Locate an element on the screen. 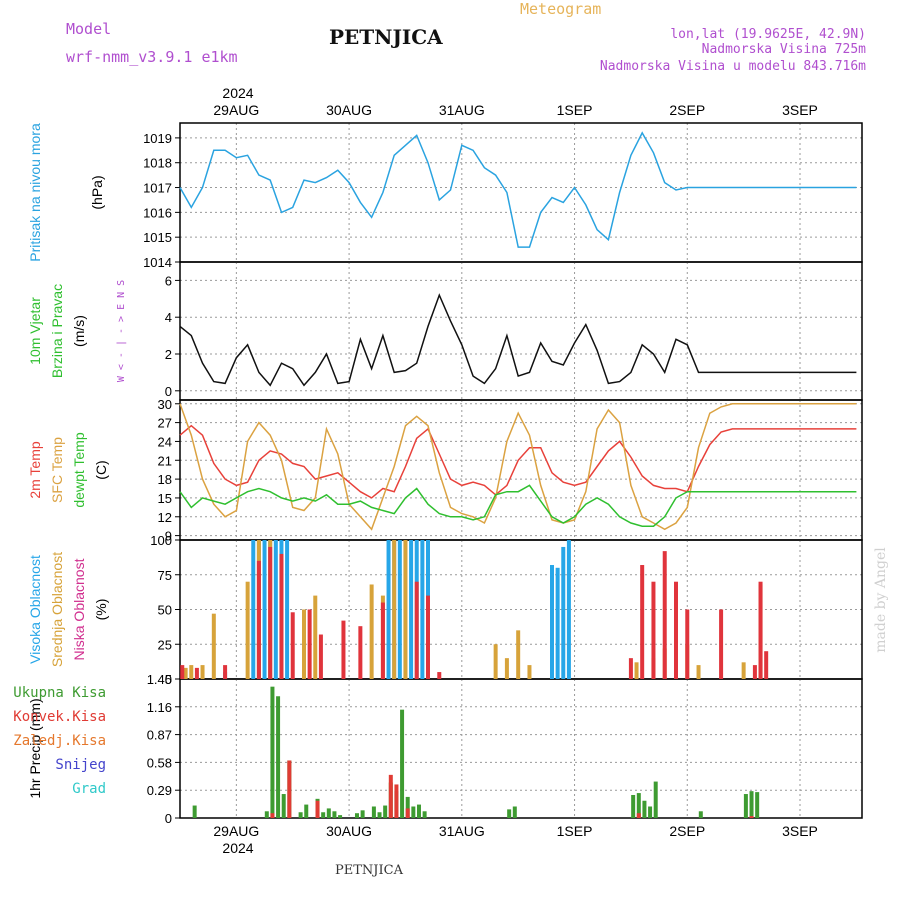 This screenshot has height=900, width=900. y-tick-label: 75 is located at coordinates (165, 575).